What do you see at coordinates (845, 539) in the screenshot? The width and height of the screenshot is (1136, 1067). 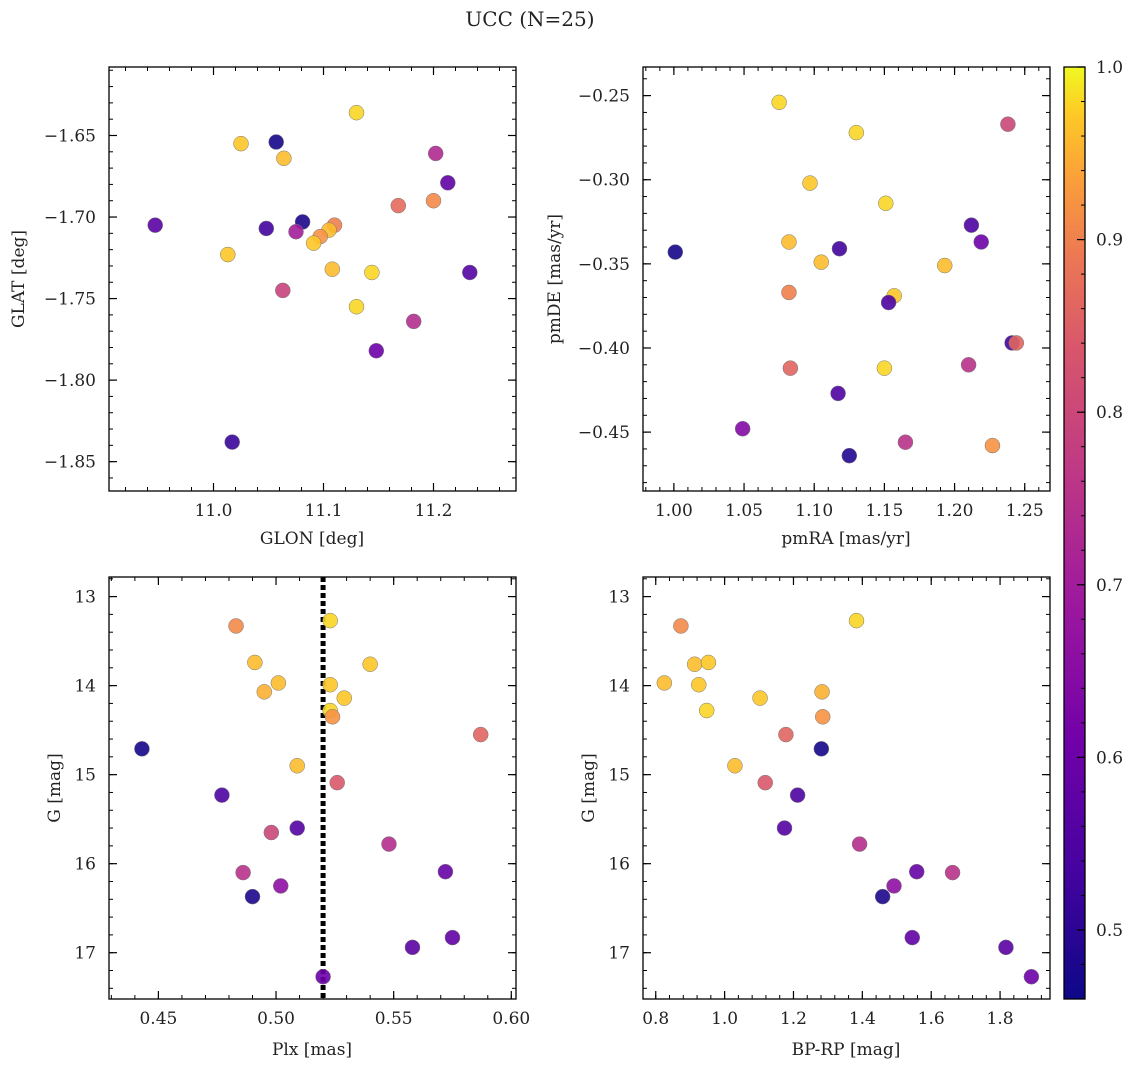 I see `x-axis-label: pmRA [mas/yr]` at bounding box center [845, 539].